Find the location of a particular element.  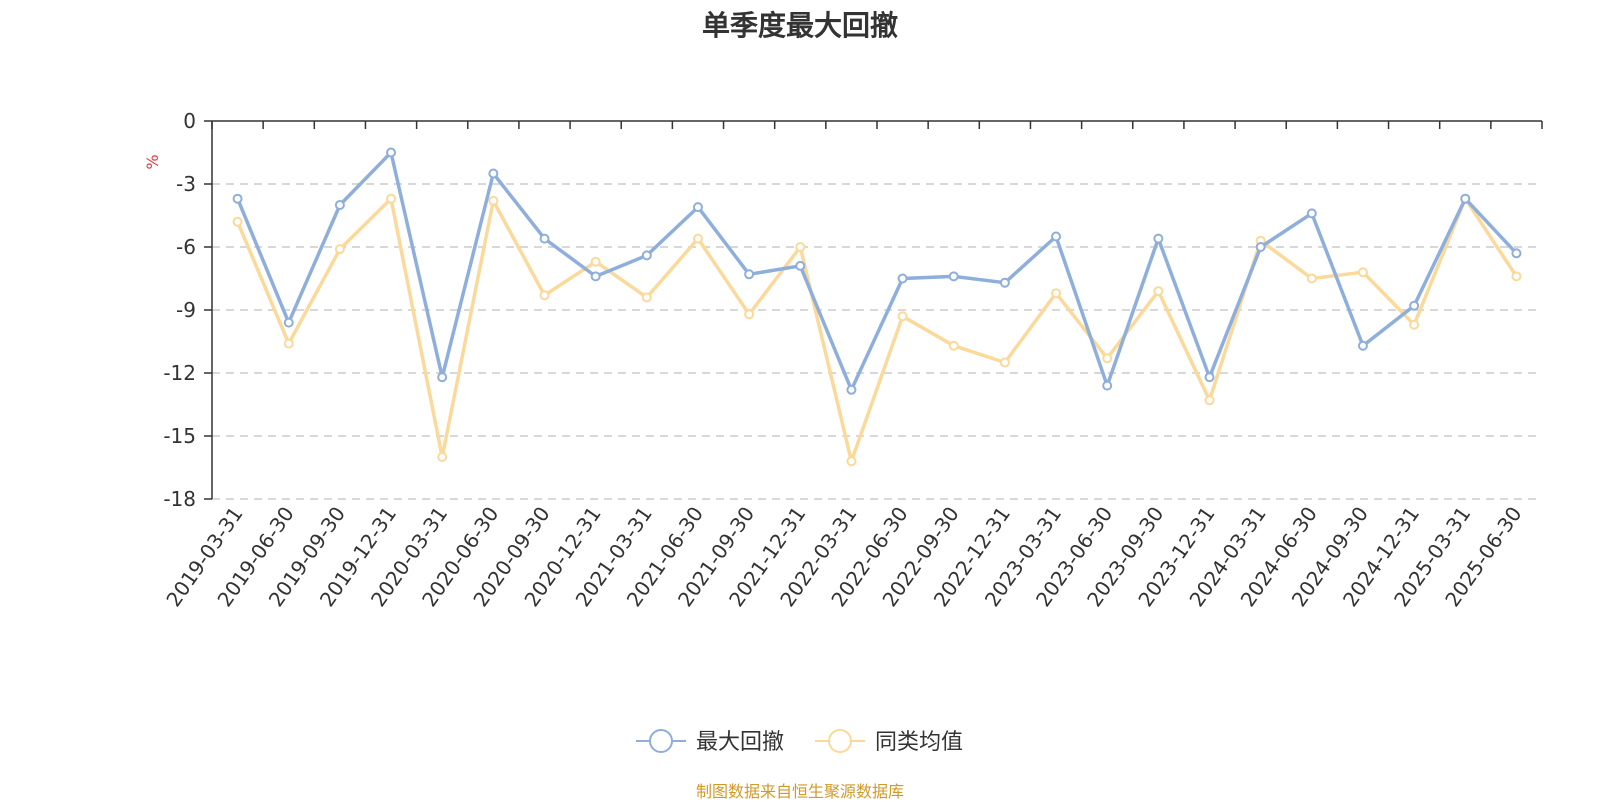

y-tick-label: -3 is located at coordinates (186, 184).